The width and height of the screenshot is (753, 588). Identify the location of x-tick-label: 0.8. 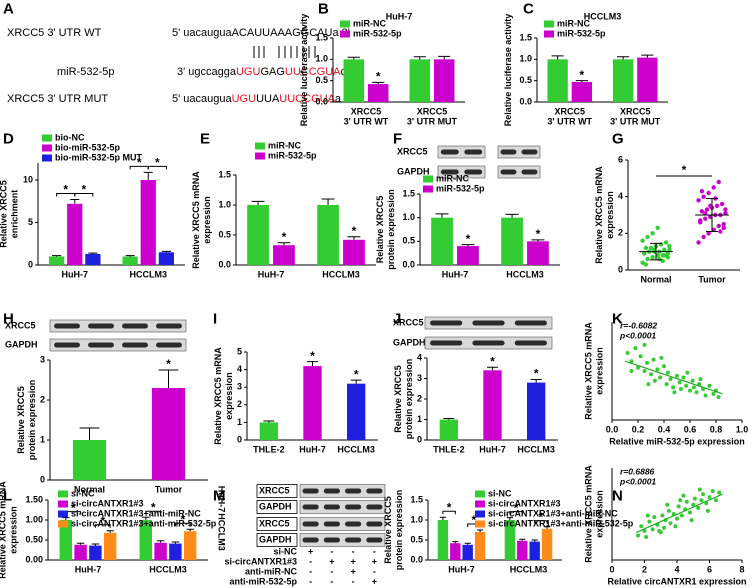
(716, 429).